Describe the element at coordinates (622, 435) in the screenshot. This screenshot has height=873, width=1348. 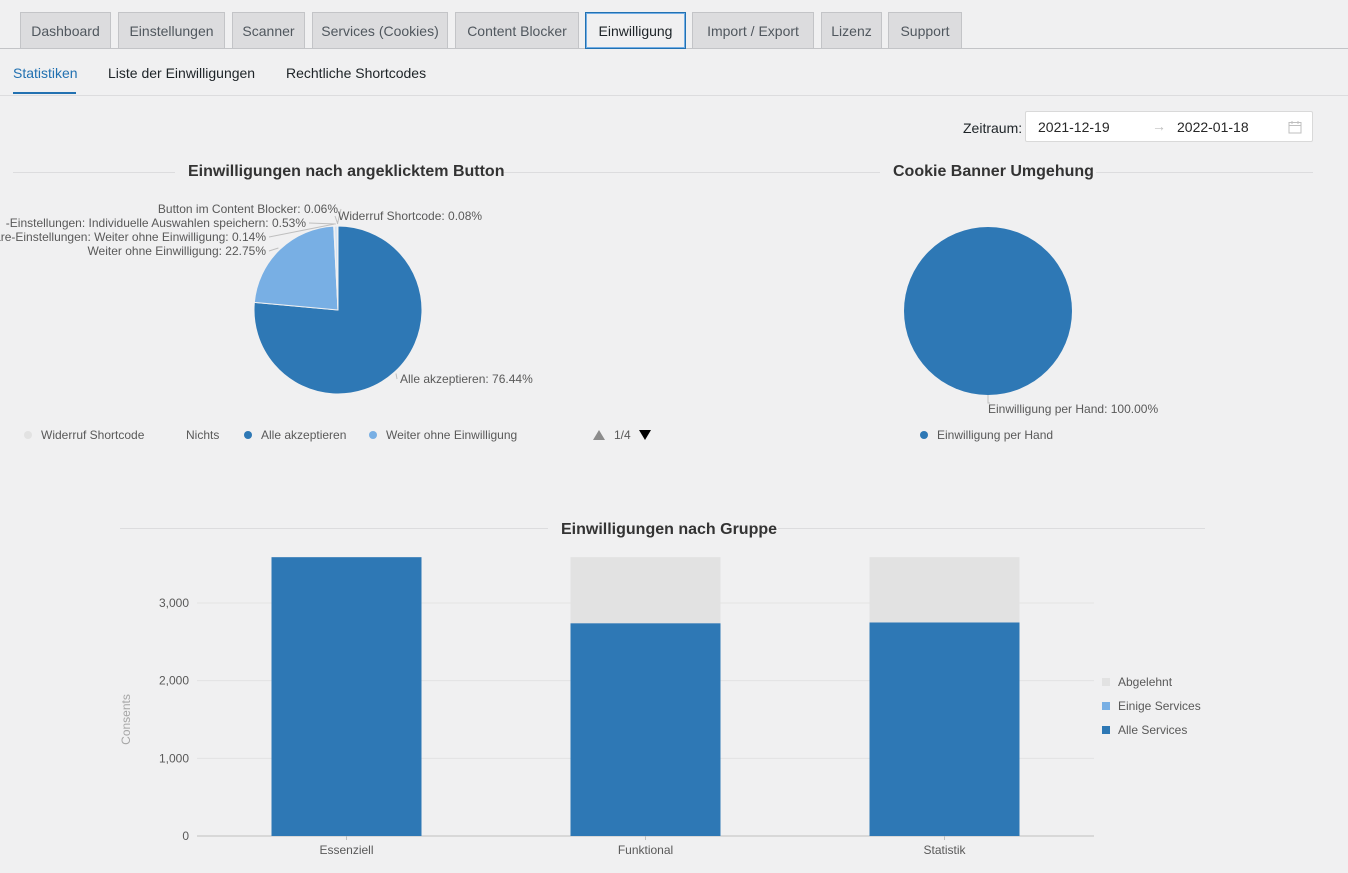
I see `legend-pager: 1/4` at that location.